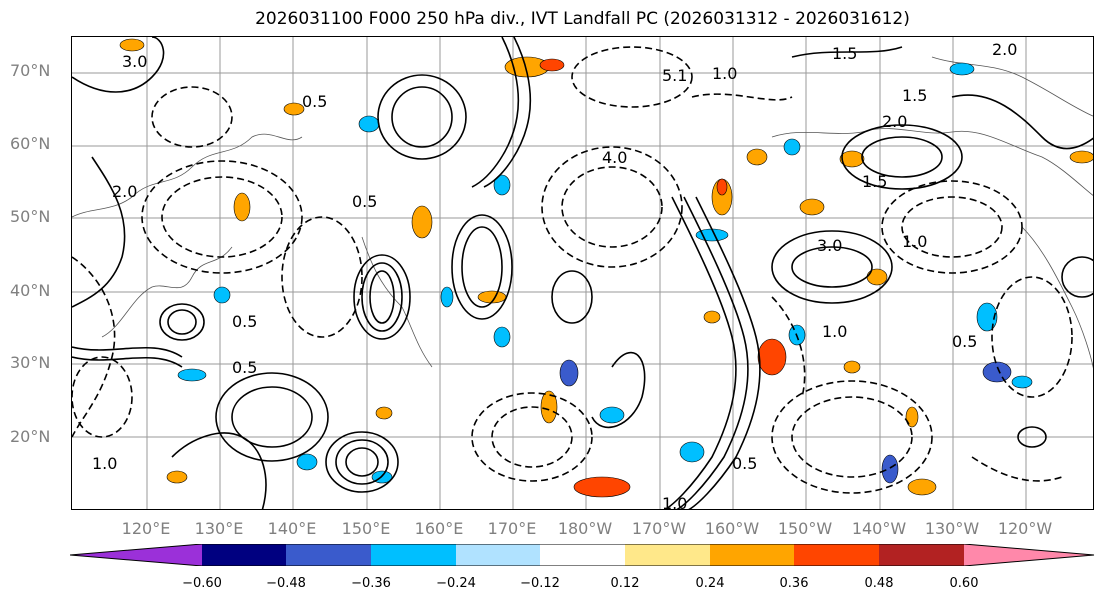  I want to click on colorbar-tick-label: 0.24, so click(710, 583).